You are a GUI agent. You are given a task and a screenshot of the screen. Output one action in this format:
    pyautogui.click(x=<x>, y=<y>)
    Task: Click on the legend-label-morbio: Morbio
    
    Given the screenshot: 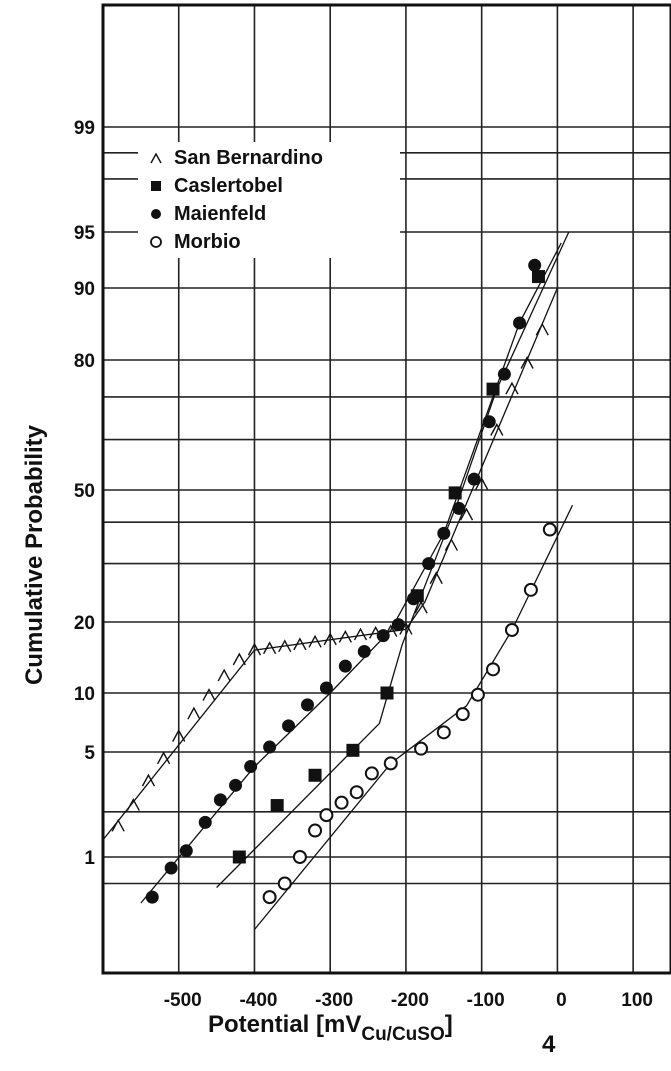 What is the action you would take?
    pyautogui.click(x=207, y=242)
    